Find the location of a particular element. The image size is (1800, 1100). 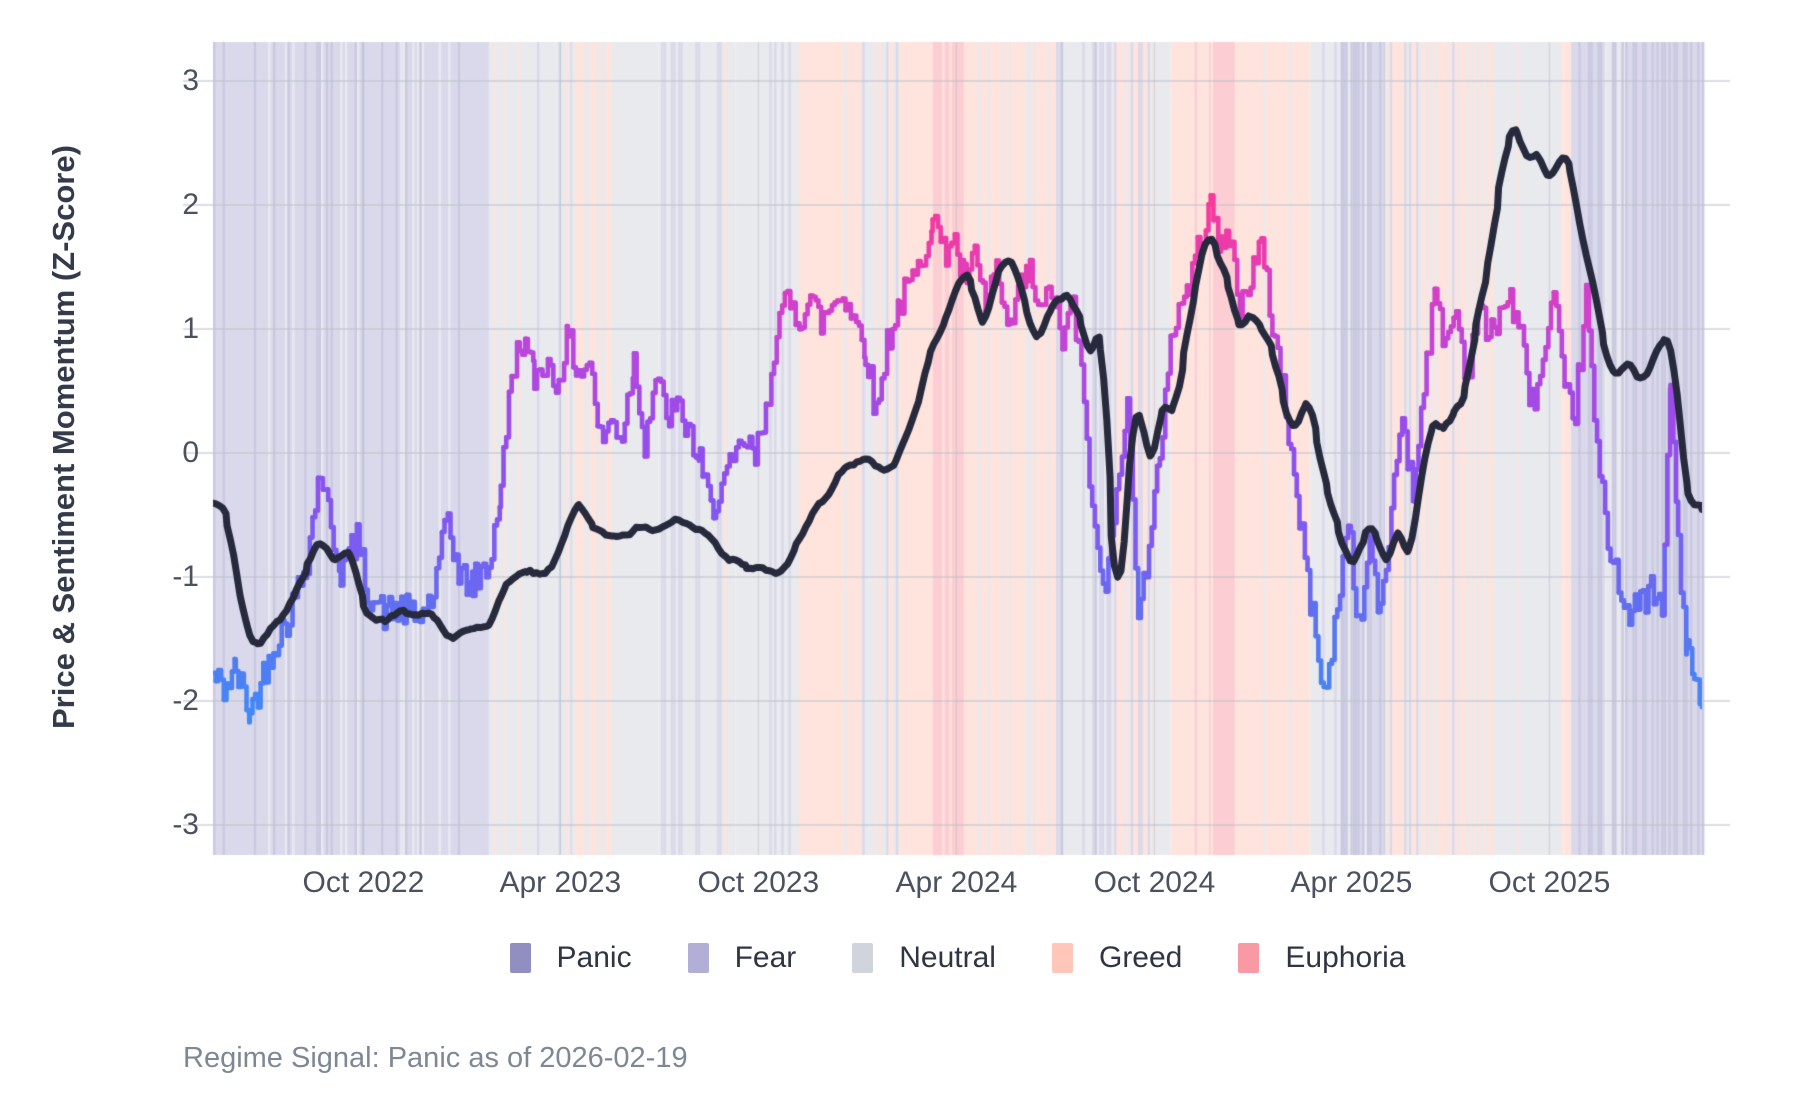

regime-legend: Panic Fear Neutral Greed Euphoria is located at coordinates (957, 958).